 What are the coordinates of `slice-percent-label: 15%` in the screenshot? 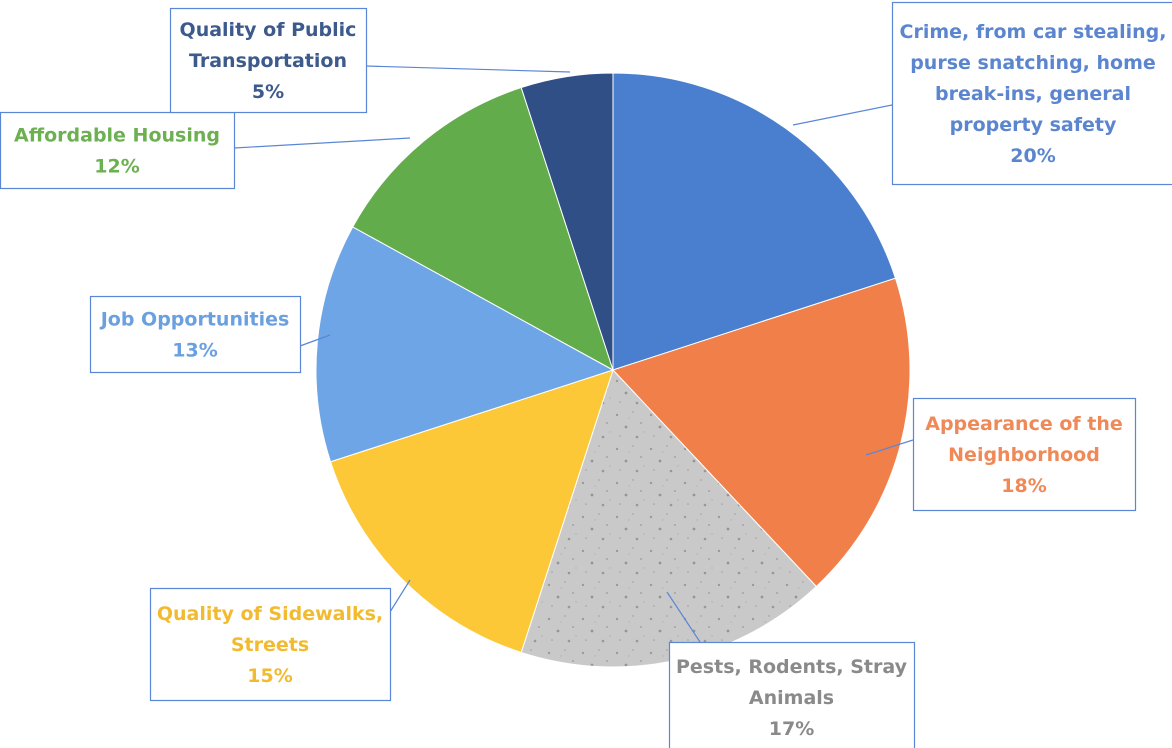 It's located at (269, 676).